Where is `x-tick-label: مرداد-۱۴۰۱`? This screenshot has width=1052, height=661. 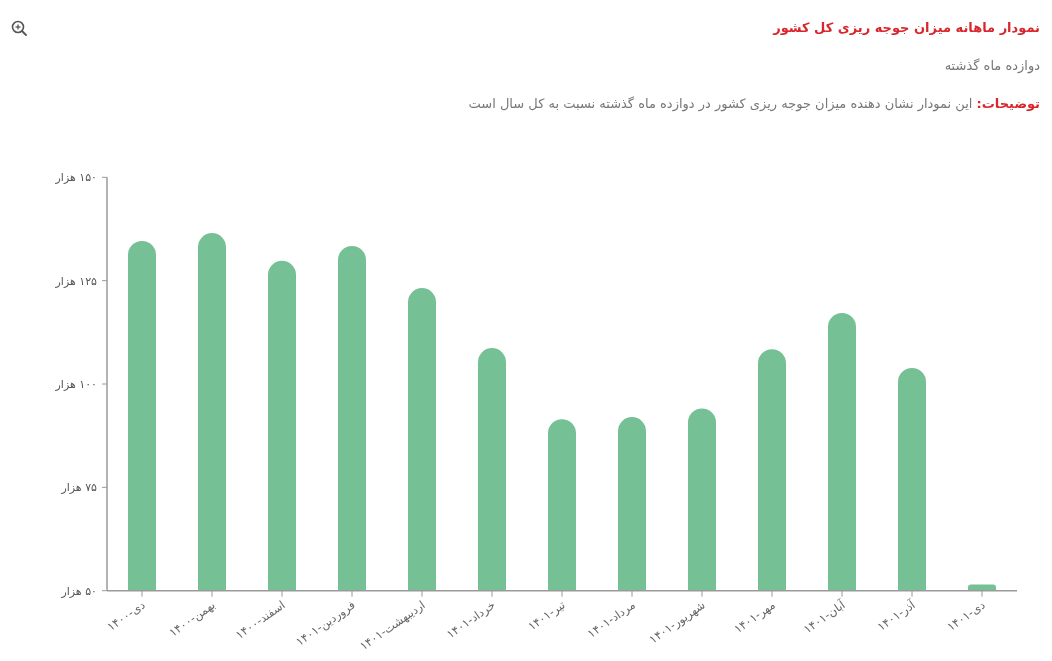
x-tick-label: مرداد-۱۴۰۱ is located at coordinates (611, 619).